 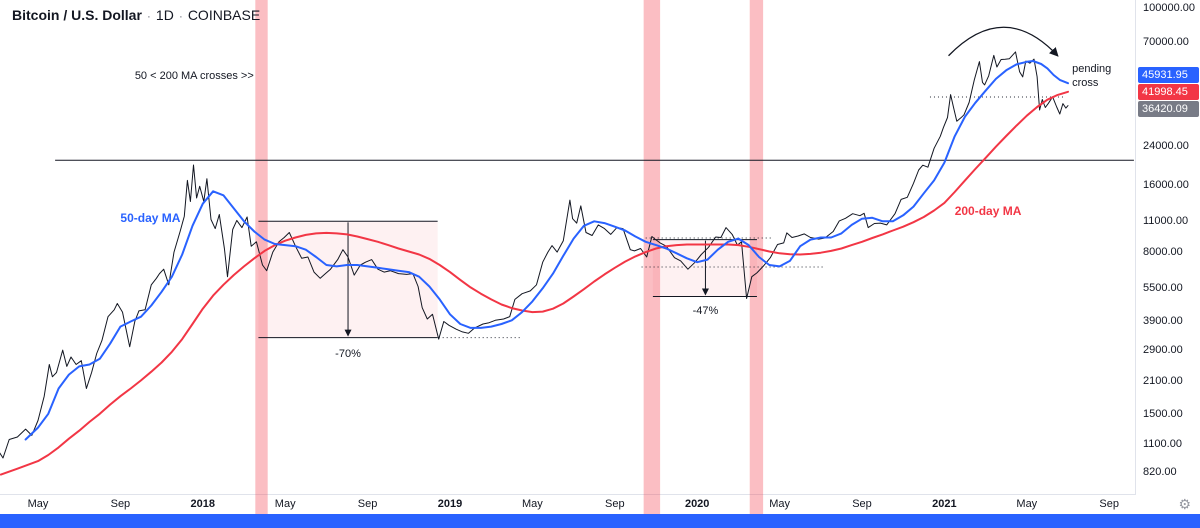 What do you see at coordinates (1092, 75) in the screenshot?
I see `pending-cross-label: pending cross` at bounding box center [1092, 75].